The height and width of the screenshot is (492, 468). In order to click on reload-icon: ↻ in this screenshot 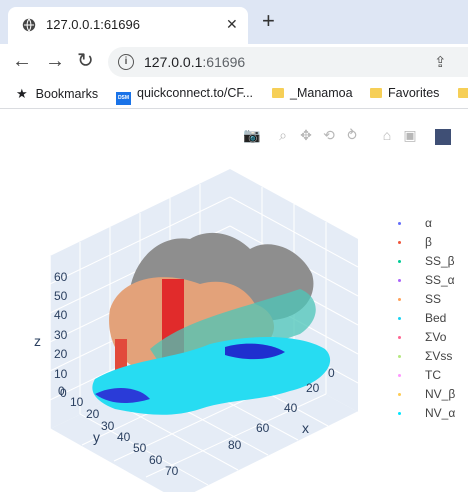, I will do `click(85, 61)`.